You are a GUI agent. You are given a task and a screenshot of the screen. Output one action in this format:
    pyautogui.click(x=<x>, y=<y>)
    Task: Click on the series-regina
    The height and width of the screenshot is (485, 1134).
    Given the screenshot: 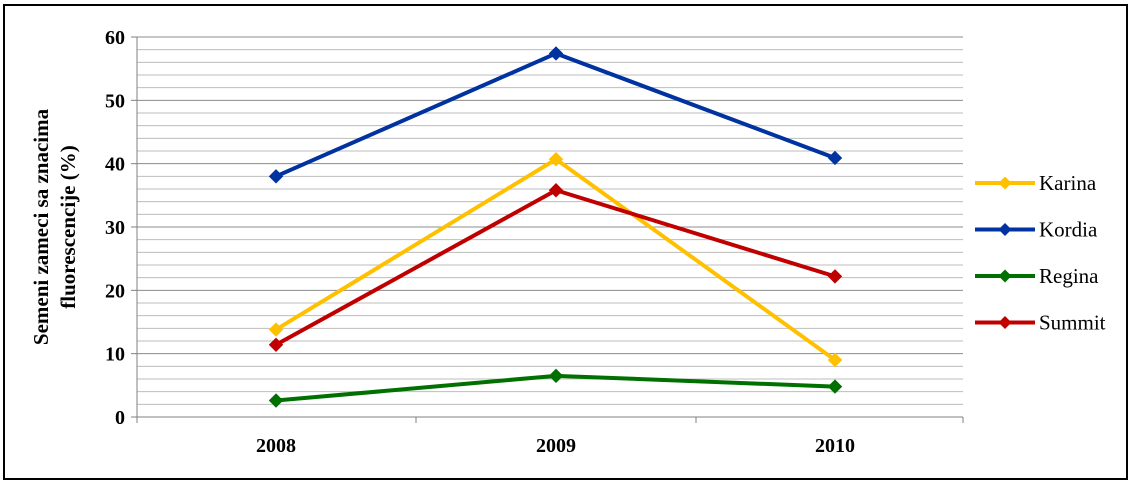 What is the action you would take?
    pyautogui.click(x=555, y=388)
    